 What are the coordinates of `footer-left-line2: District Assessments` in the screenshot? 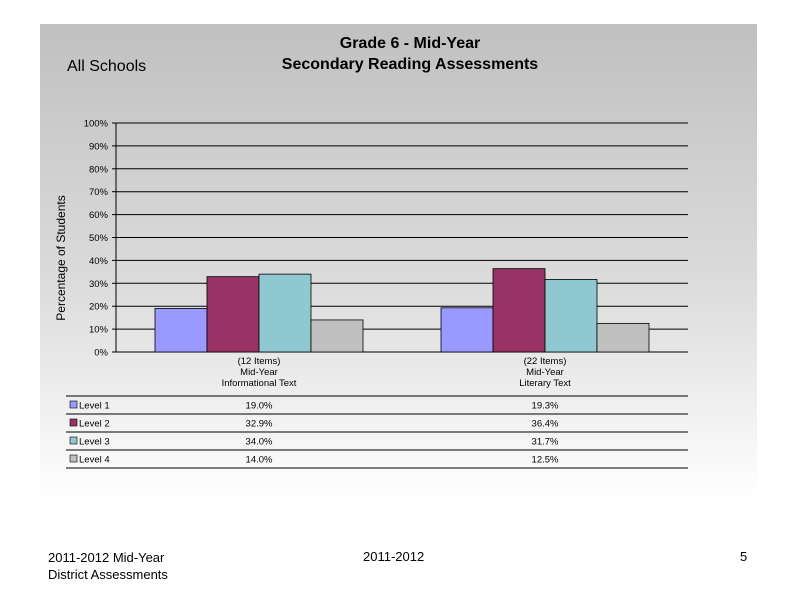 It's located at (108, 574).